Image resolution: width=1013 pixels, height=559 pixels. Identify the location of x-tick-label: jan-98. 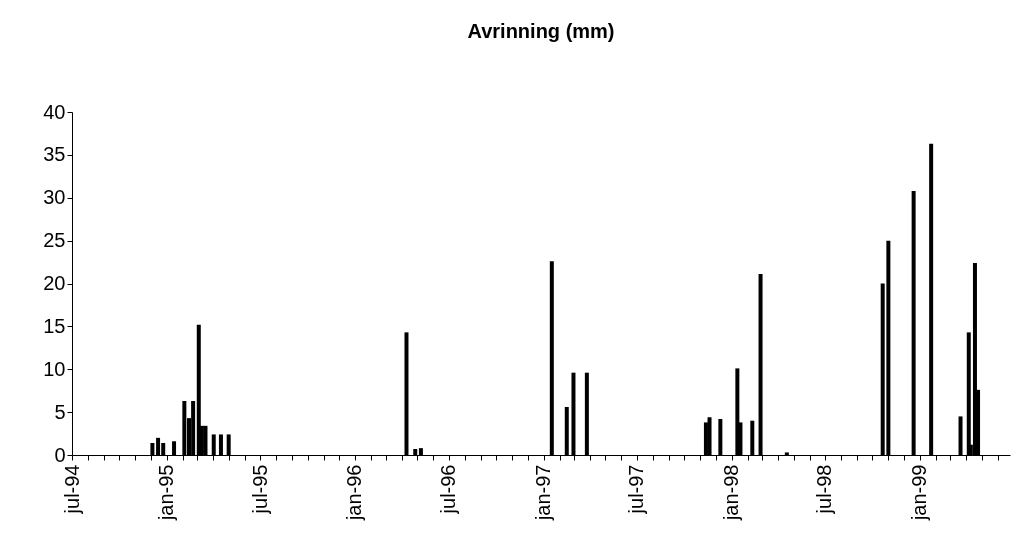
(731, 493).